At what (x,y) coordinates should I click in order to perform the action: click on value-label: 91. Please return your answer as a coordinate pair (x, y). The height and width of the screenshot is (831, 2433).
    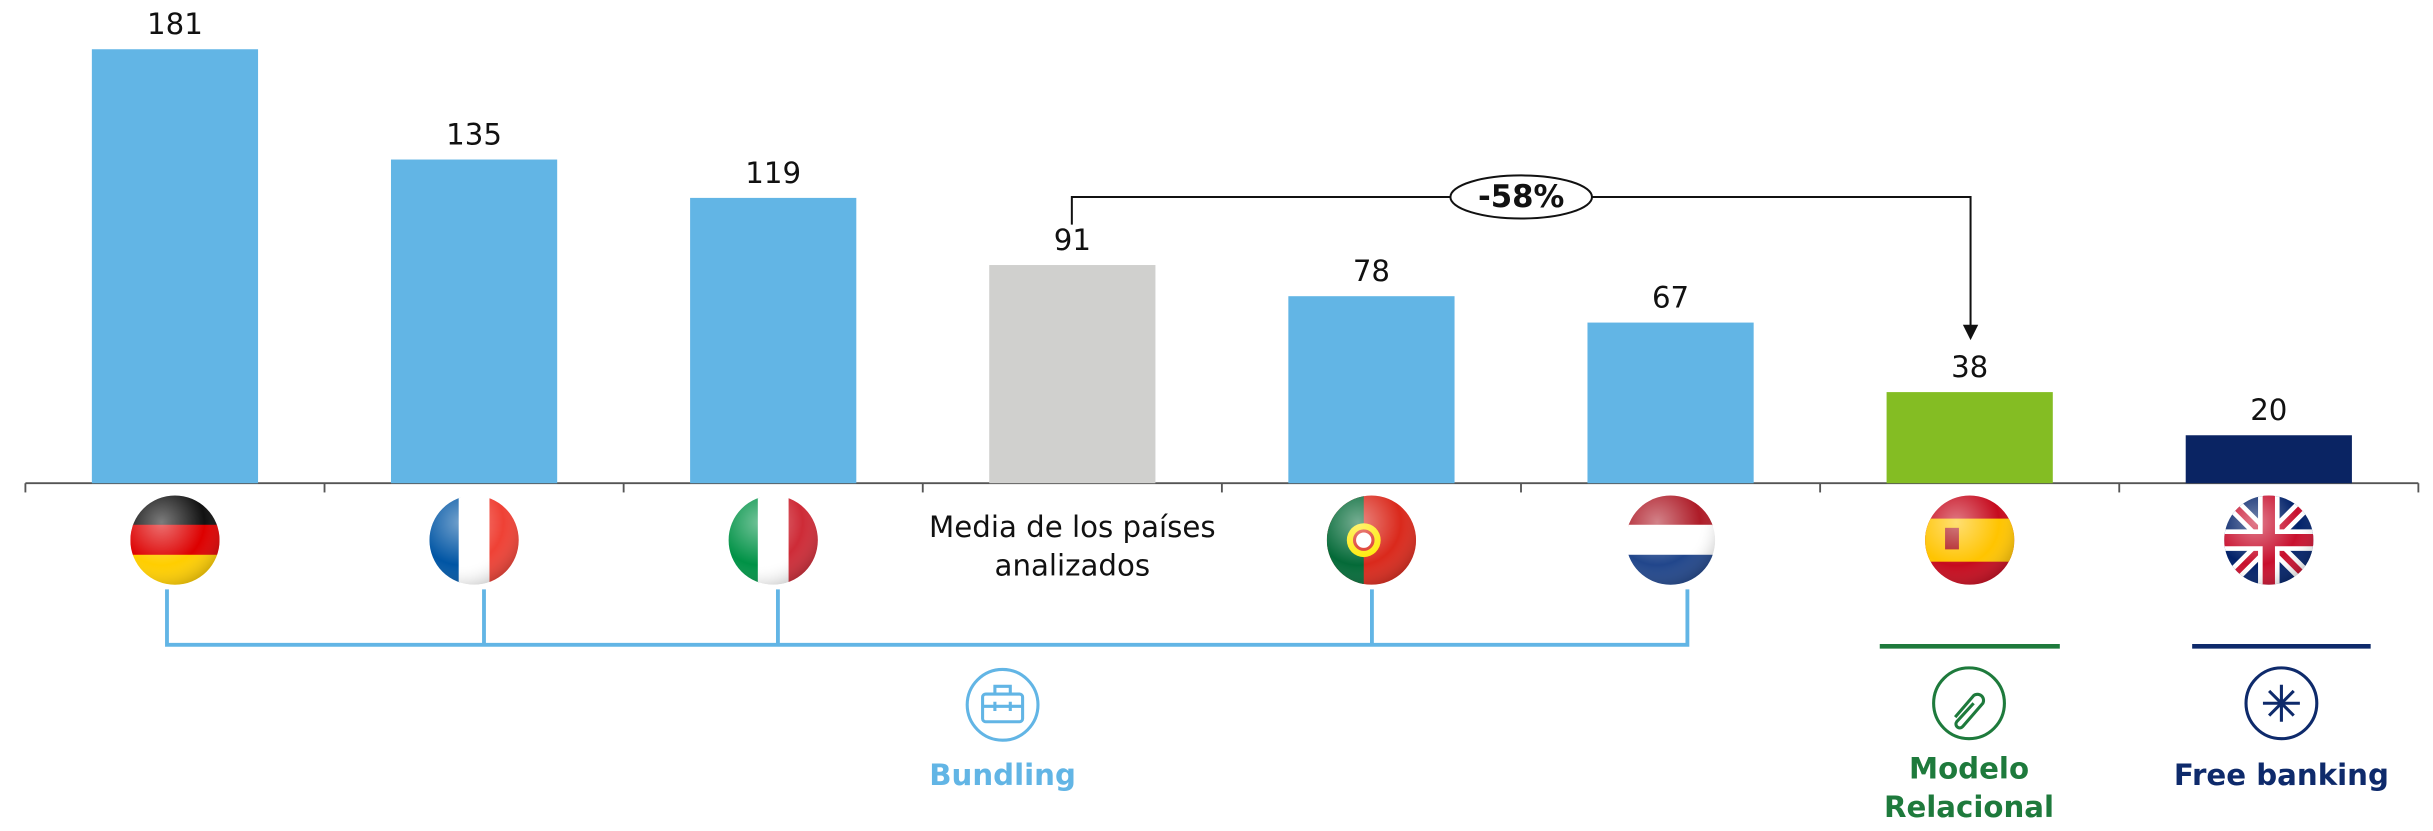
    Looking at the image, I should click on (1072, 240).